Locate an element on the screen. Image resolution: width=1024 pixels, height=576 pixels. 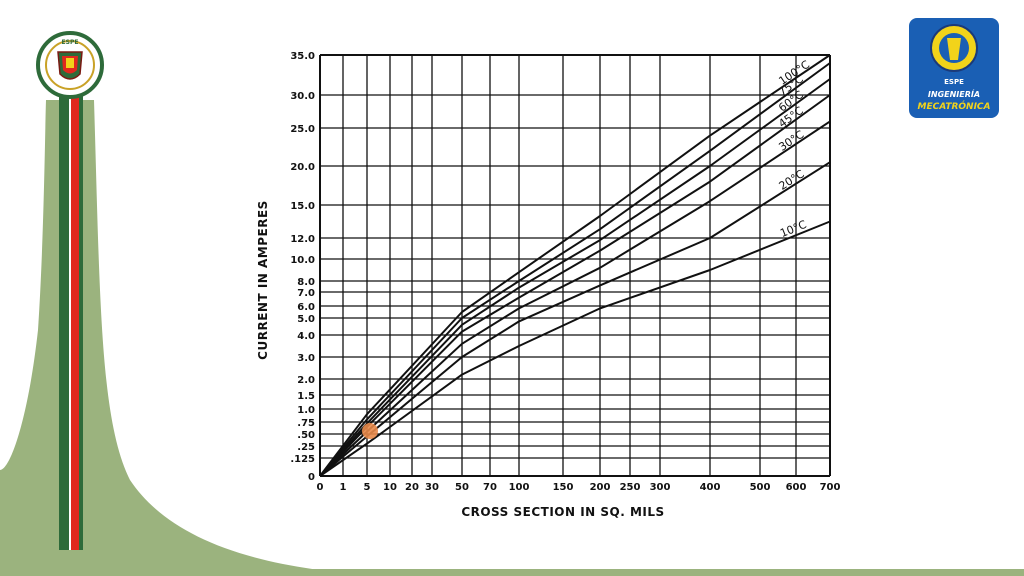
y-tick-label: .25 is located at coordinates (306, 447).